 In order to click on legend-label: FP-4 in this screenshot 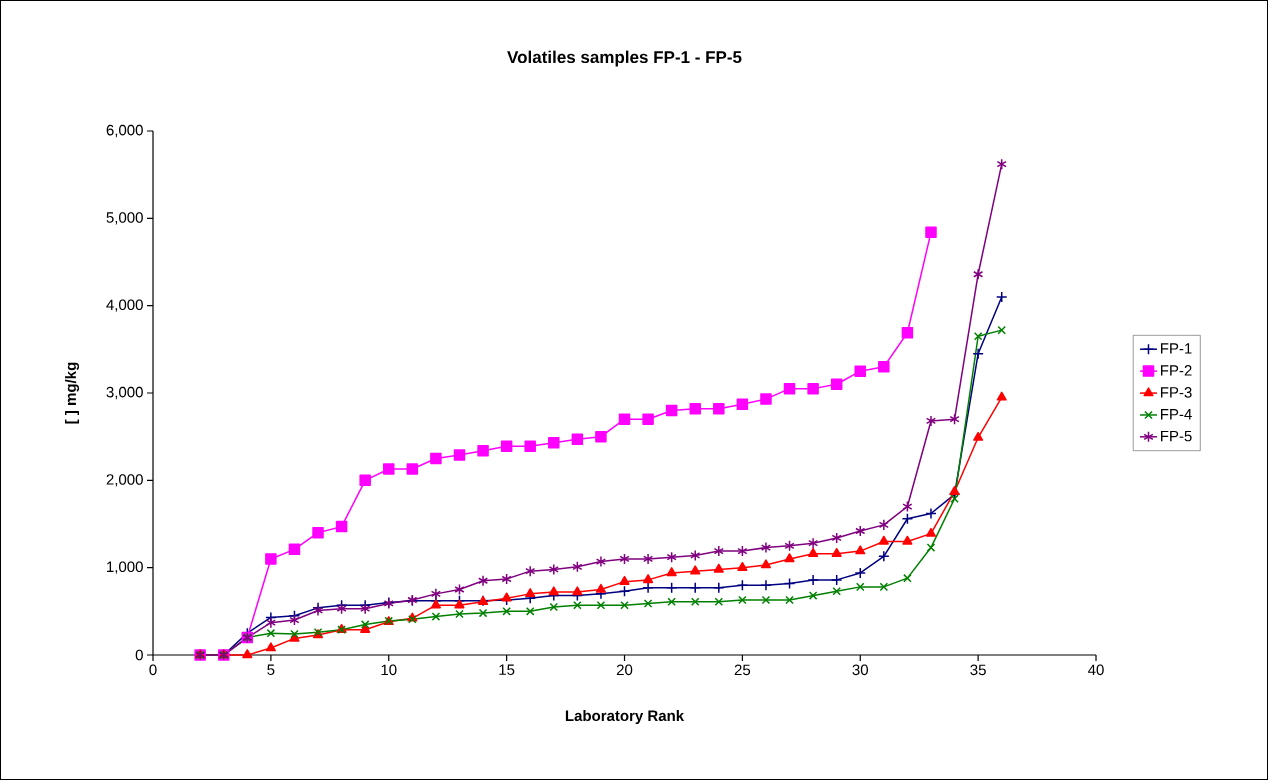, I will do `click(1176, 414)`.